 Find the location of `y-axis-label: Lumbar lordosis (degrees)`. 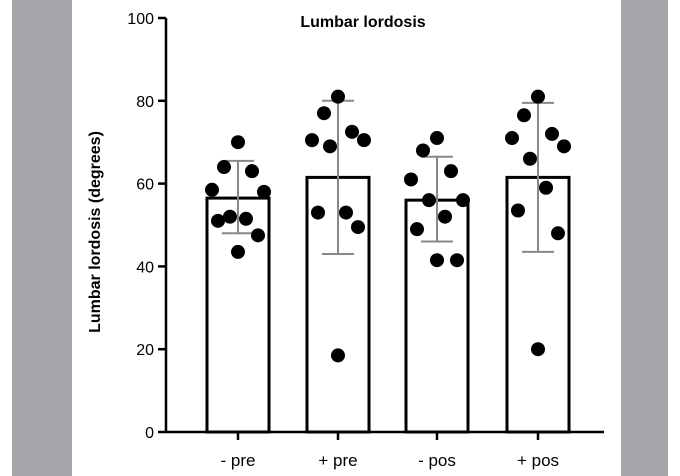

y-axis-label: Lumbar lordosis (degrees) is located at coordinates (95, 232).